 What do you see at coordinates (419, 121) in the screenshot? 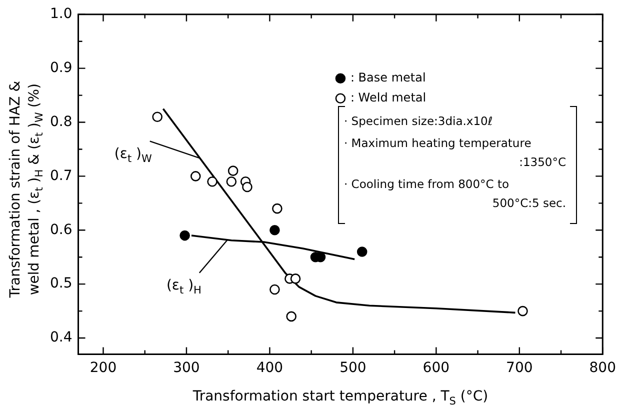
I see `annotation: · Specimen size:3dia.x10ℓ` at bounding box center [419, 121].